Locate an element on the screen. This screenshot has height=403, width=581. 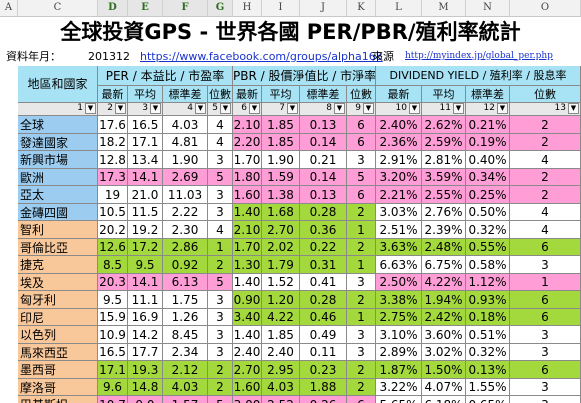
column-letter-13: O is located at coordinates (545, 8).